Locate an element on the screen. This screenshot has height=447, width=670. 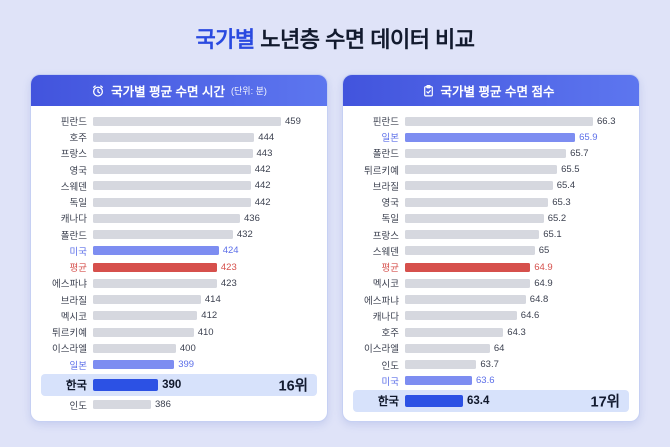
chart-row: 한국 390 16위 is located at coordinates (179, 384).